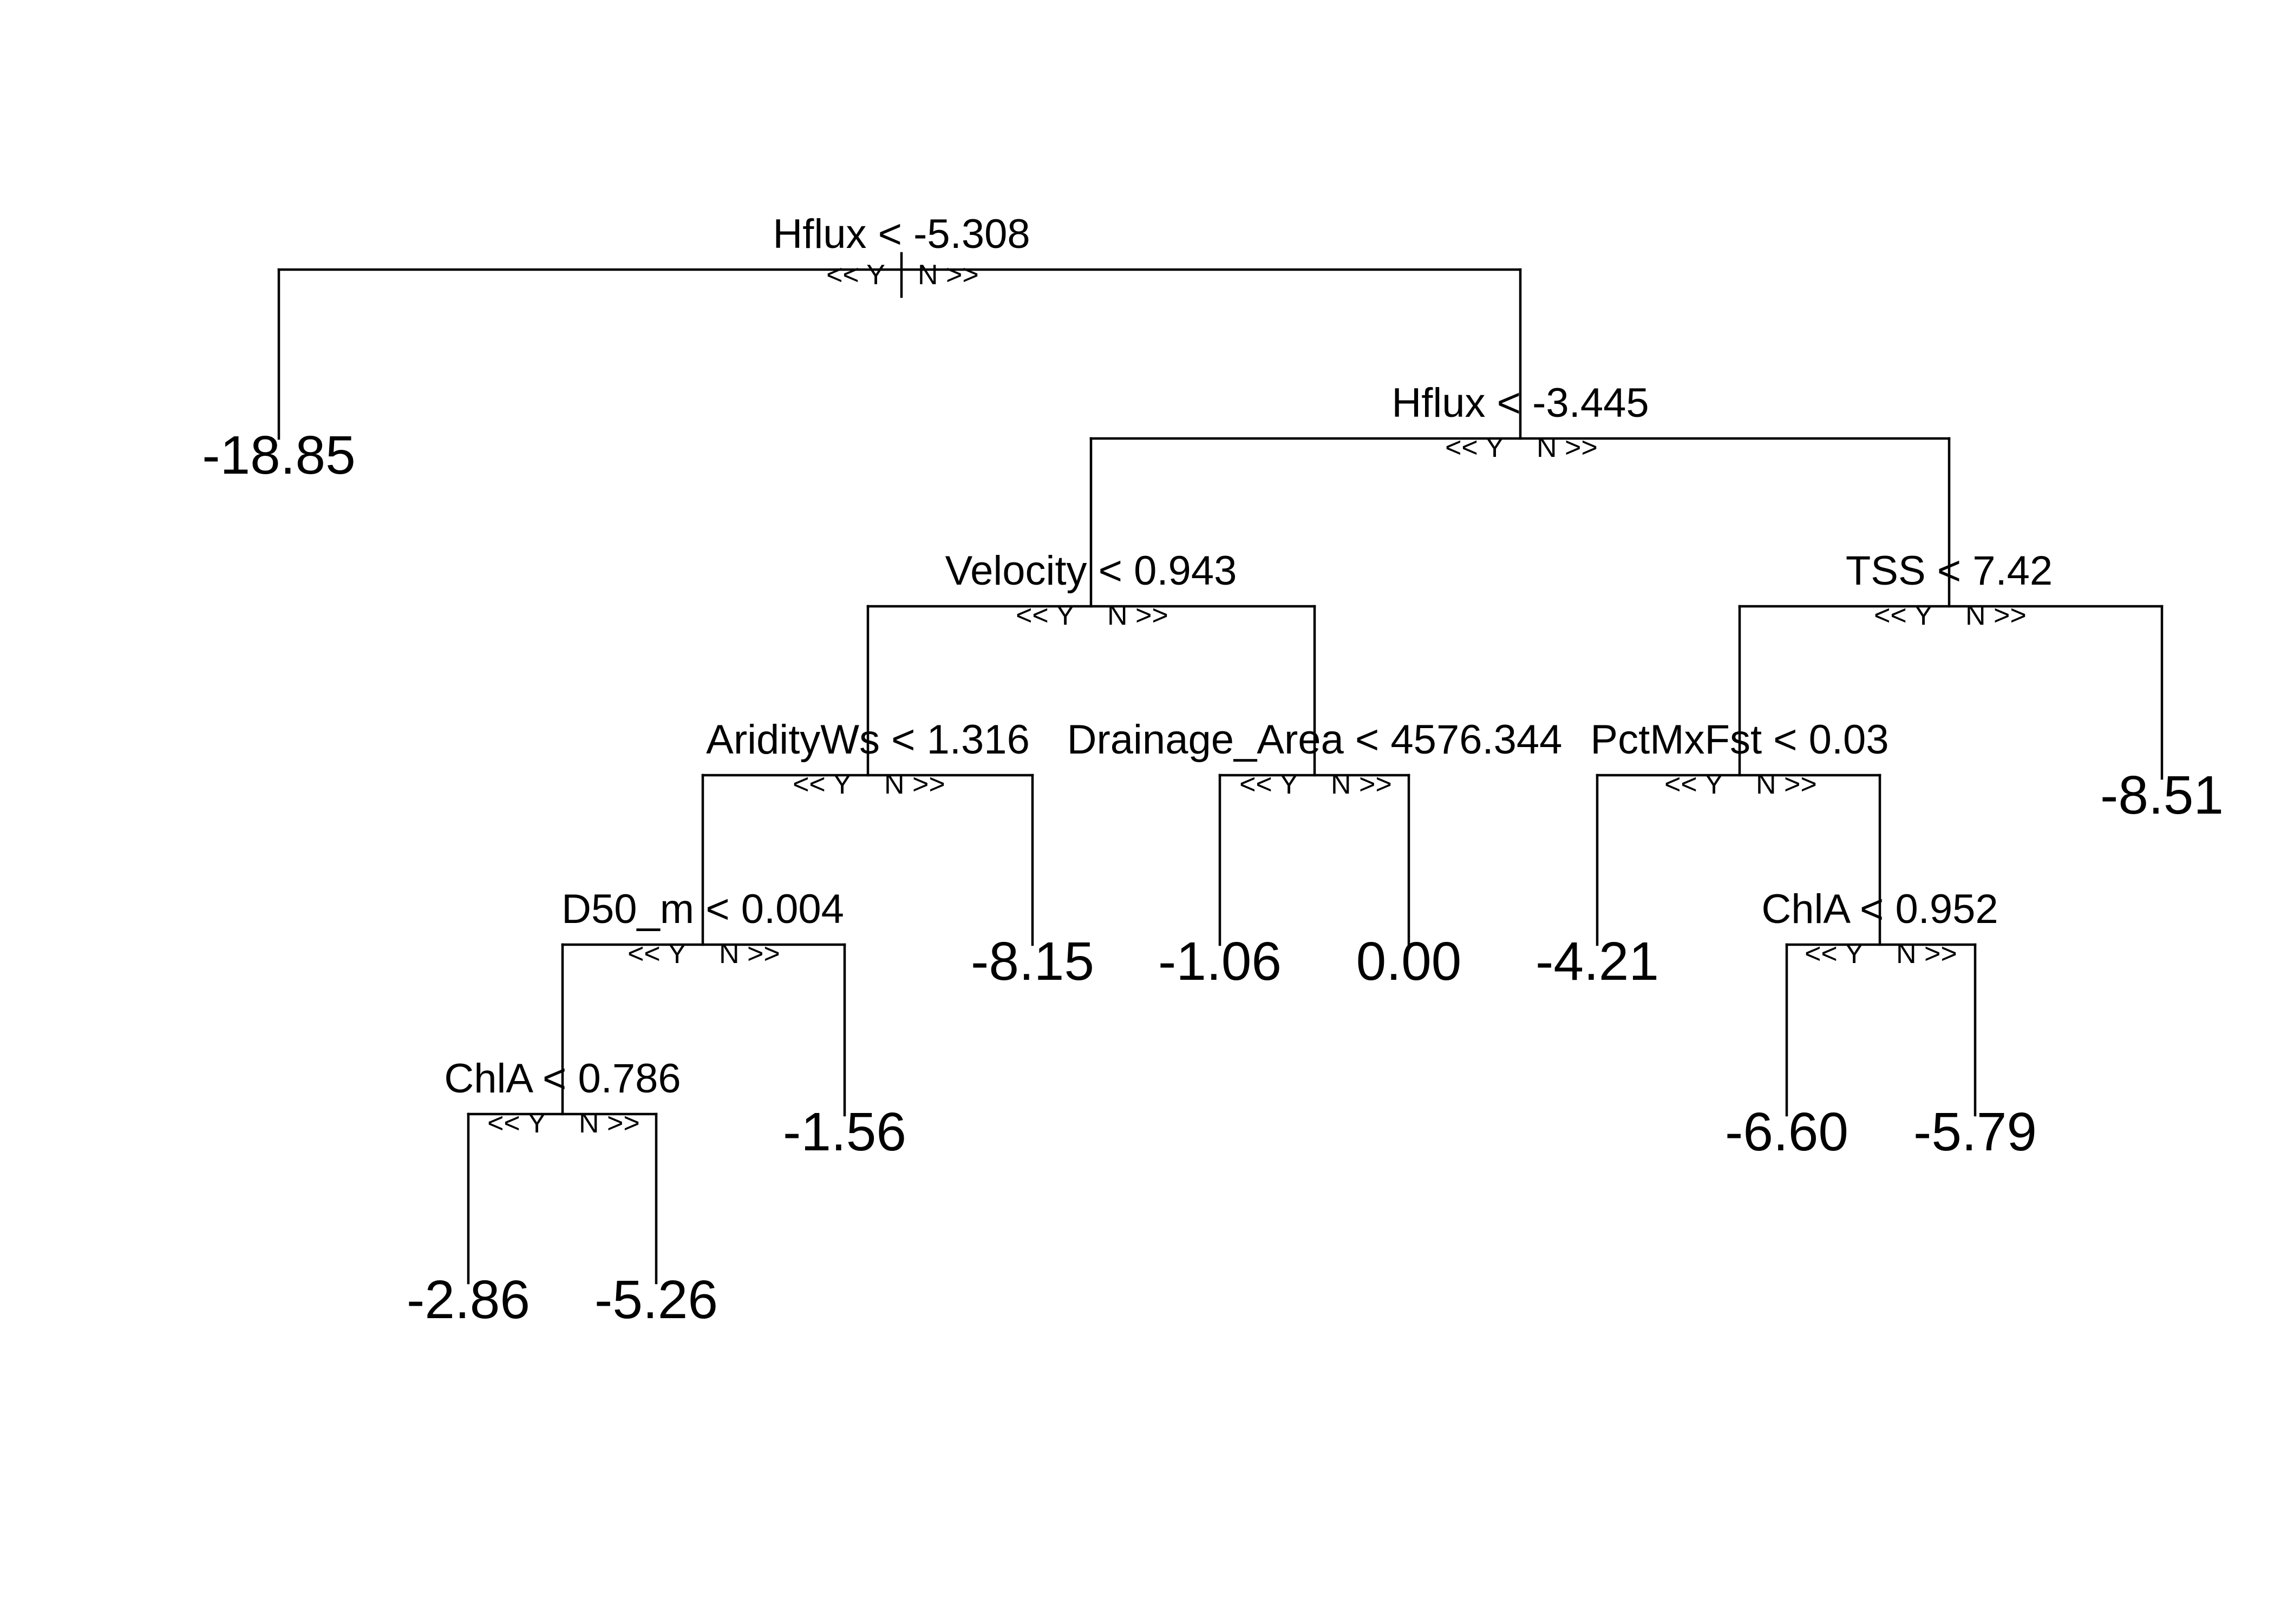 This screenshot has height=1624, width=2274. What do you see at coordinates (868, 740) in the screenshot?
I see `split-condition-aridityws: AridityWs < 1.316` at bounding box center [868, 740].